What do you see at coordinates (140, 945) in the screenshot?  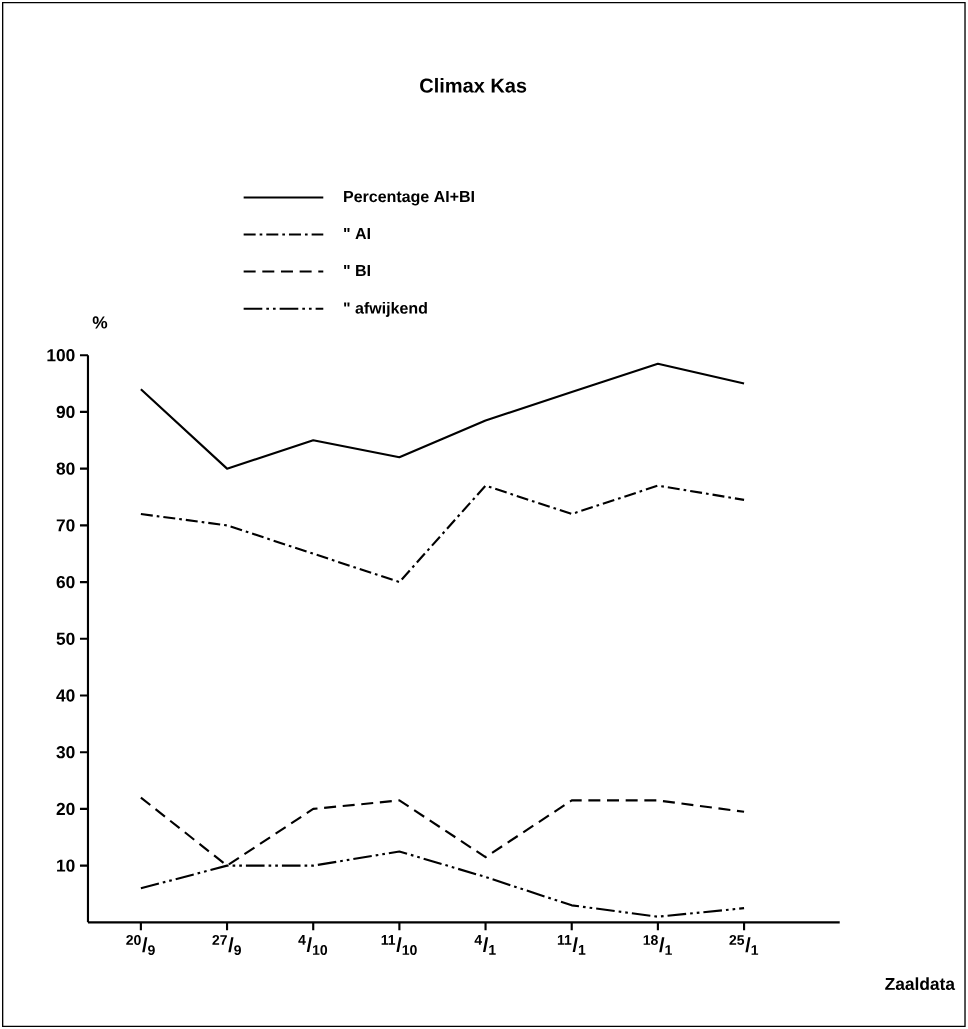 I see `x-tick-label: $^{20}$/$_{9}$` at bounding box center [140, 945].